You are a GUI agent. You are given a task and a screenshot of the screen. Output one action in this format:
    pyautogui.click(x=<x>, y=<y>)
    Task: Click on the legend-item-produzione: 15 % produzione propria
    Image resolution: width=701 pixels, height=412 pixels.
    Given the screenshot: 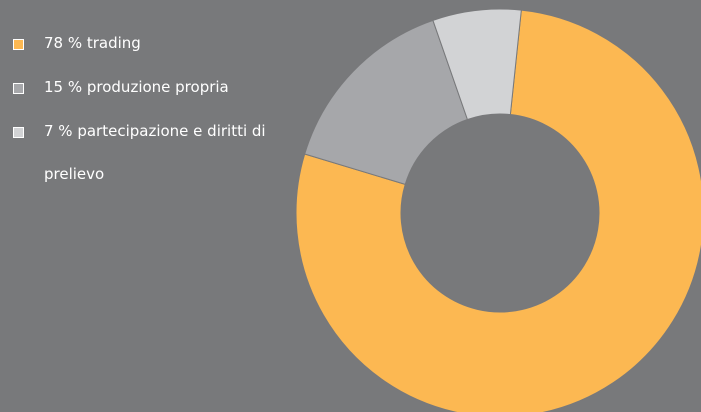 What is the action you would take?
    pyautogui.click(x=151, y=93)
    